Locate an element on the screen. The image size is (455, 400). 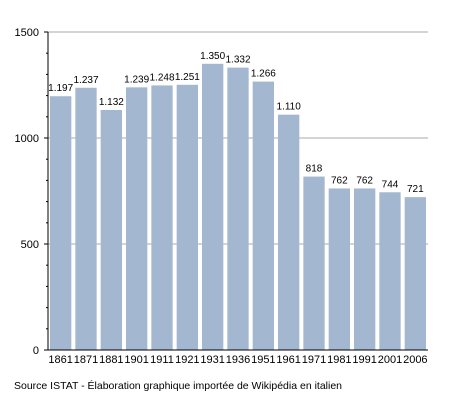
y-tick-label: 500 is located at coordinates (30, 245).